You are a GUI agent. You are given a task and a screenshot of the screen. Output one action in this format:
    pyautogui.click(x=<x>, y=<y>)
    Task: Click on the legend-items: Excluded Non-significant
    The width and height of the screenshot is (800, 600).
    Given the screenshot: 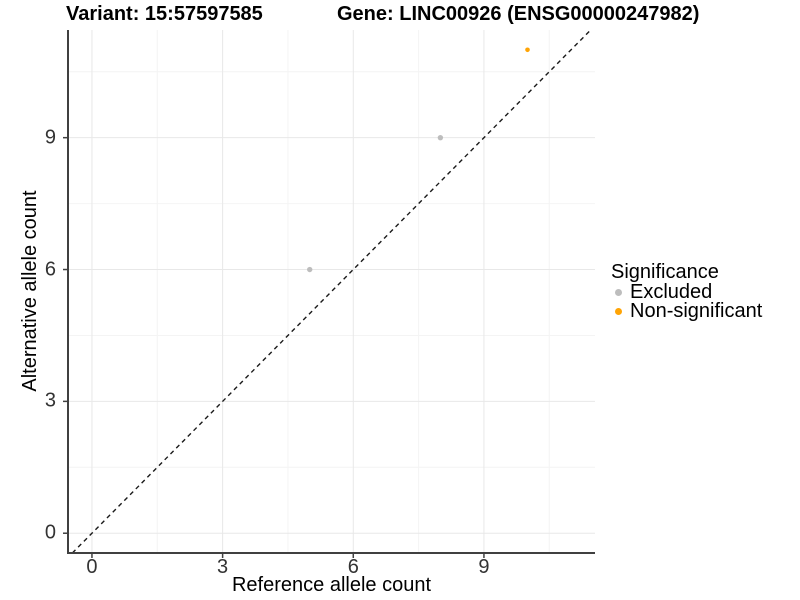 What is the action you would take?
    pyautogui.click(x=686, y=301)
    